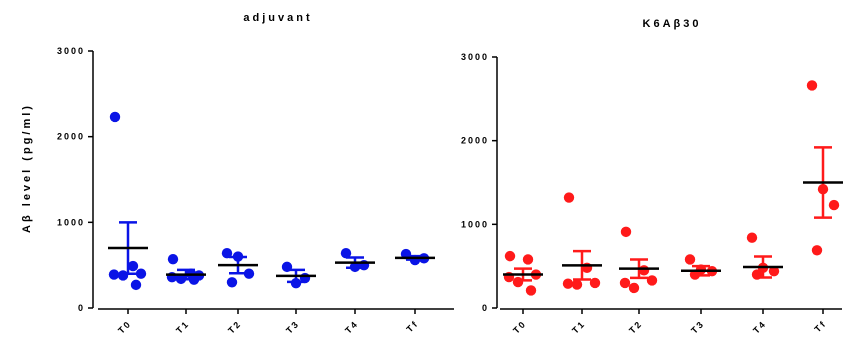 The image size is (845, 352). Describe the element at coordinates (672, 24) in the screenshot. I see `panel-title: K6Aβ30` at that location.